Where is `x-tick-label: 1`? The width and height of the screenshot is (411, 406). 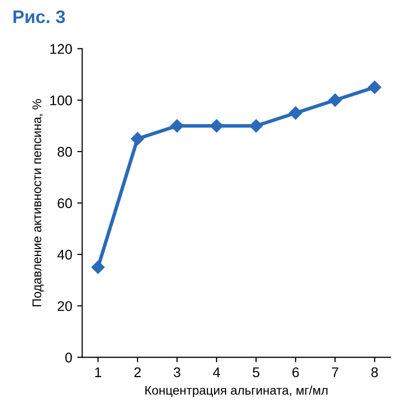 x-tick-label: 1 is located at coordinates (98, 373).